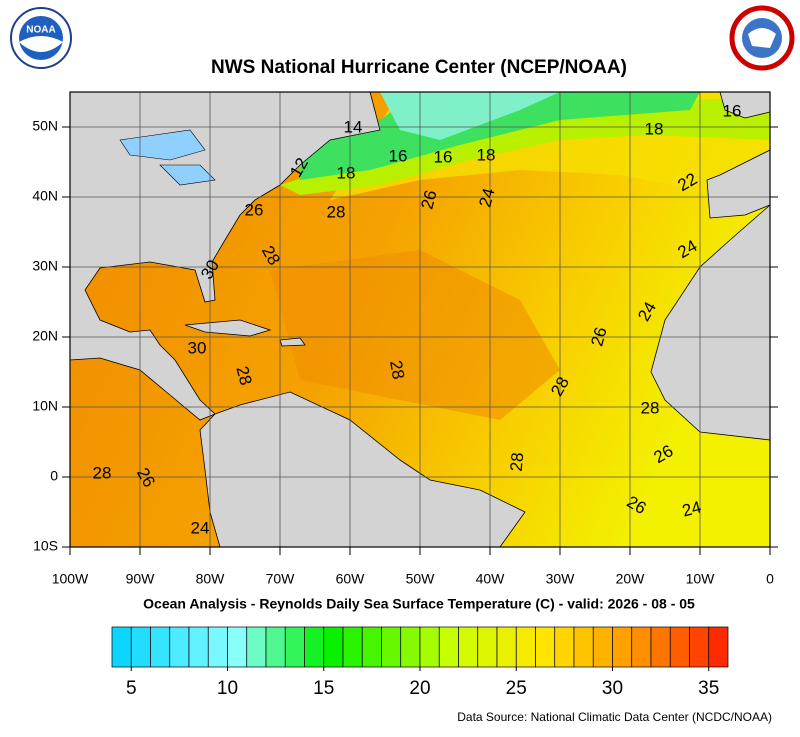 The height and width of the screenshot is (737, 800). What do you see at coordinates (491, 579) in the screenshot?
I see `x-tick-label: 40W` at bounding box center [491, 579].